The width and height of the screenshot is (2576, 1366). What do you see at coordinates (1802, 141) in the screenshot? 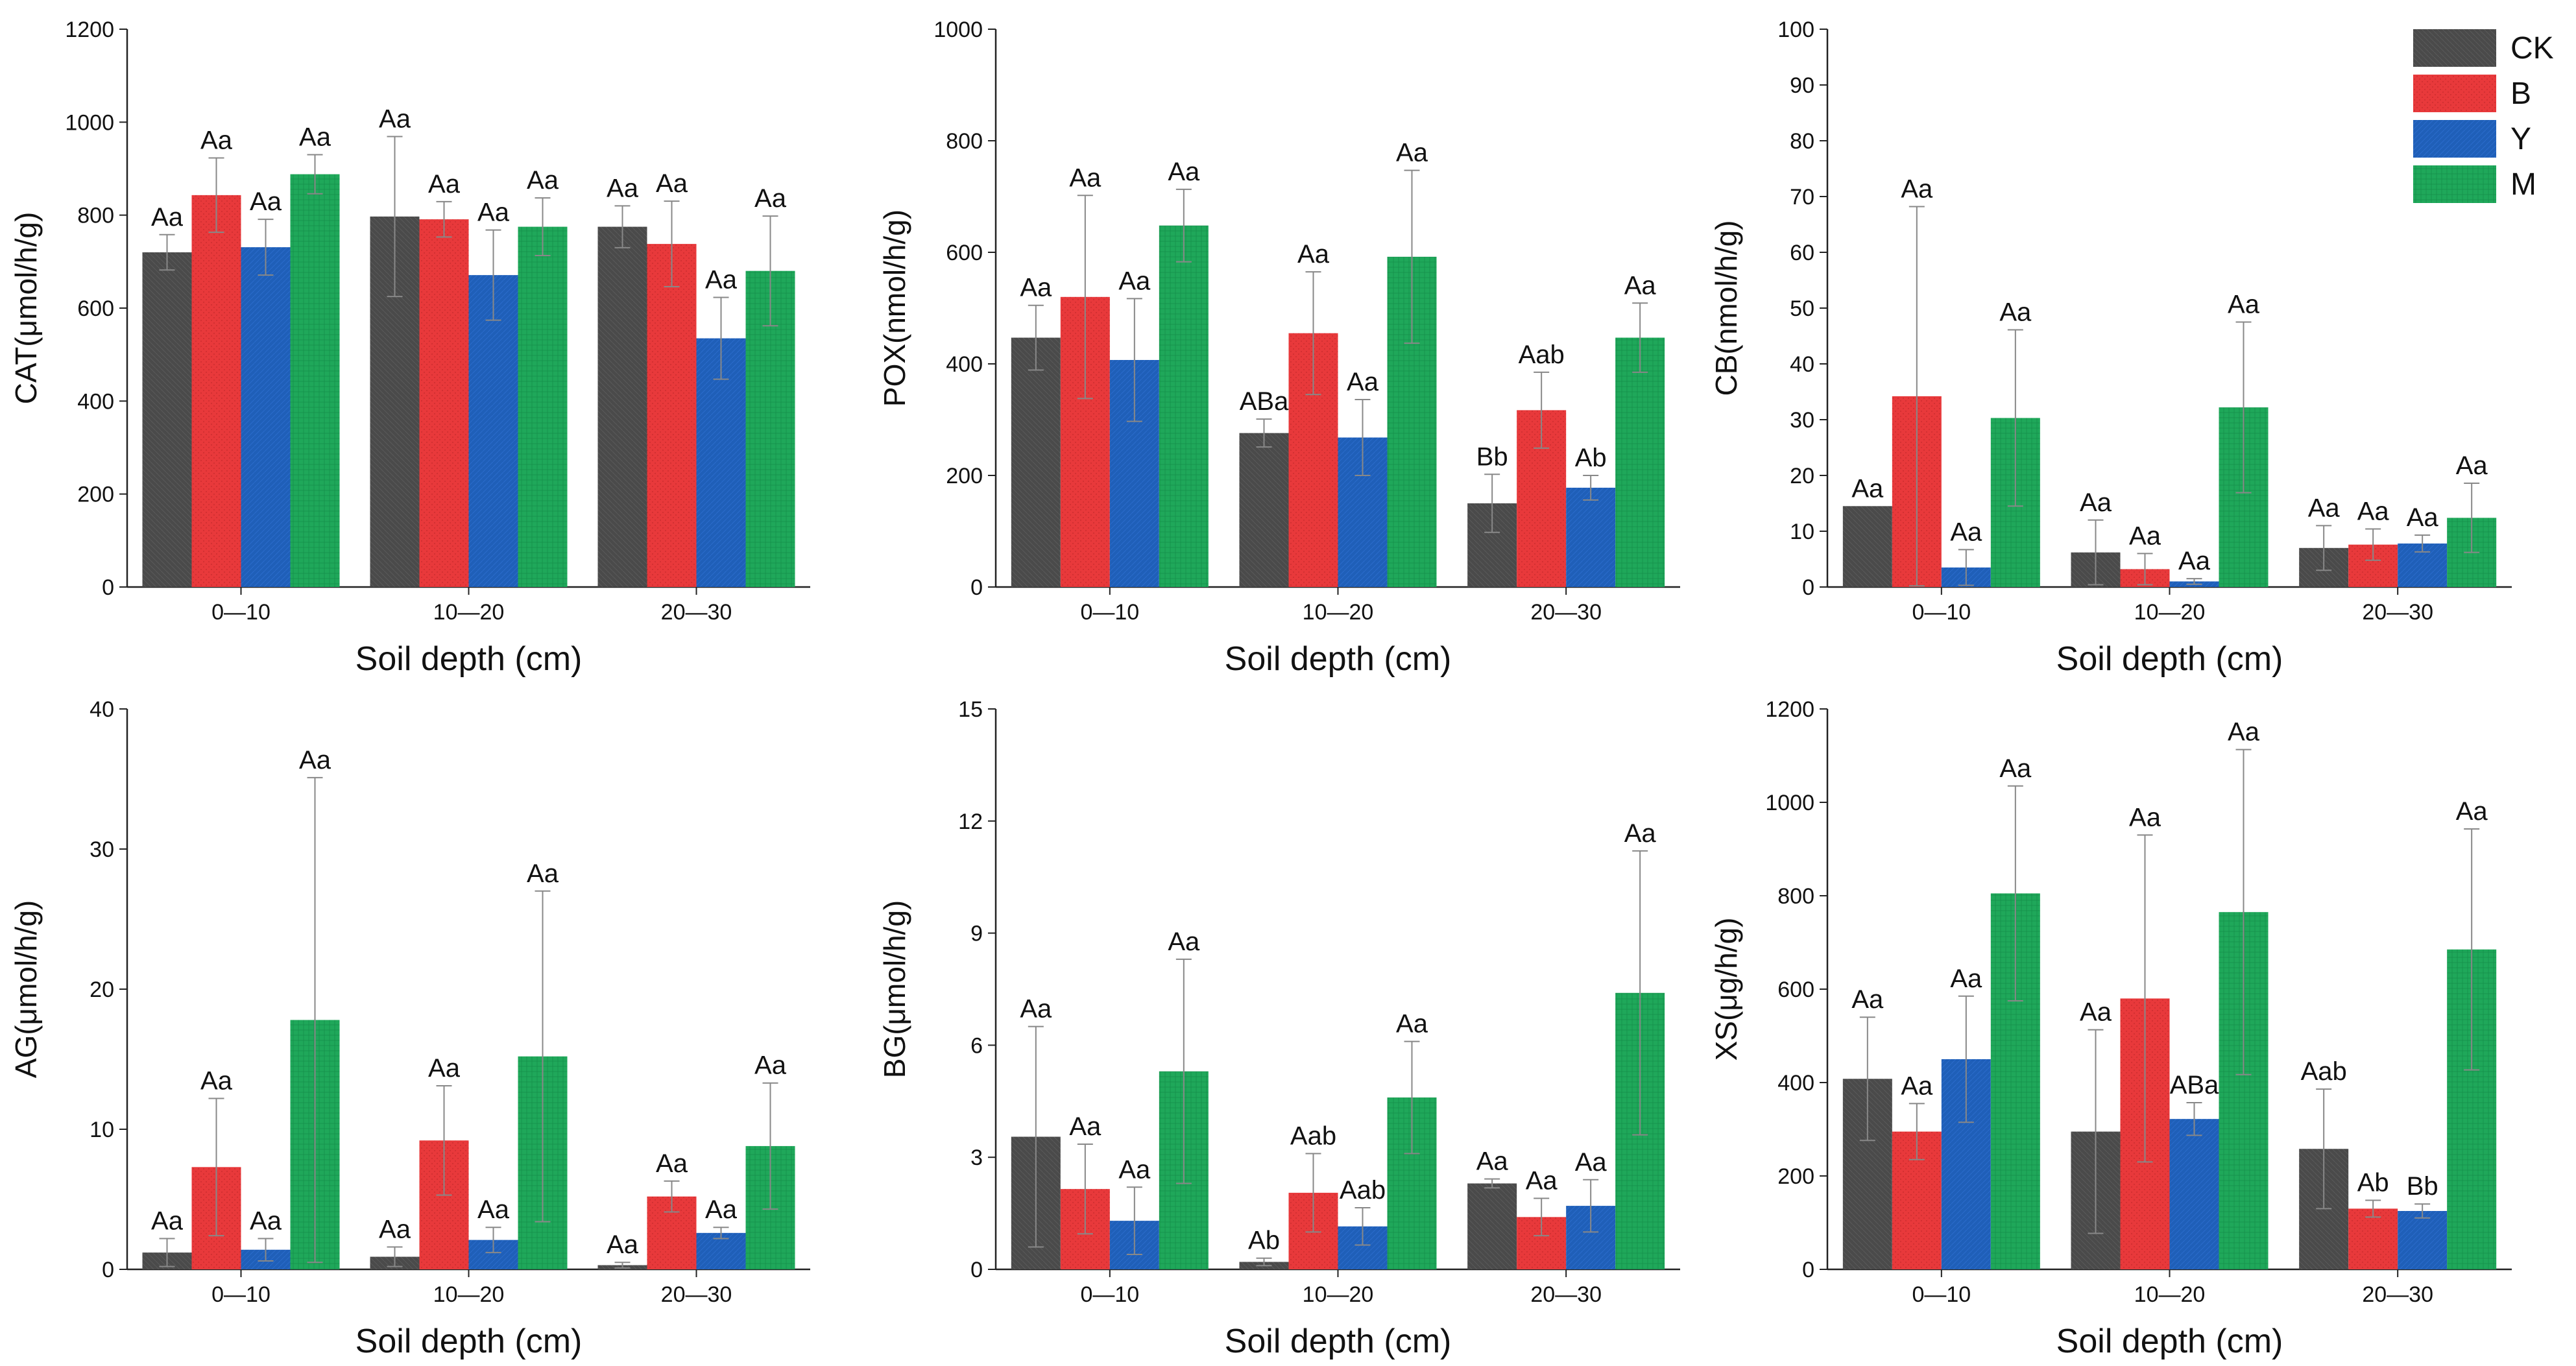
I see `y-tick-label: 80` at bounding box center [1802, 141].